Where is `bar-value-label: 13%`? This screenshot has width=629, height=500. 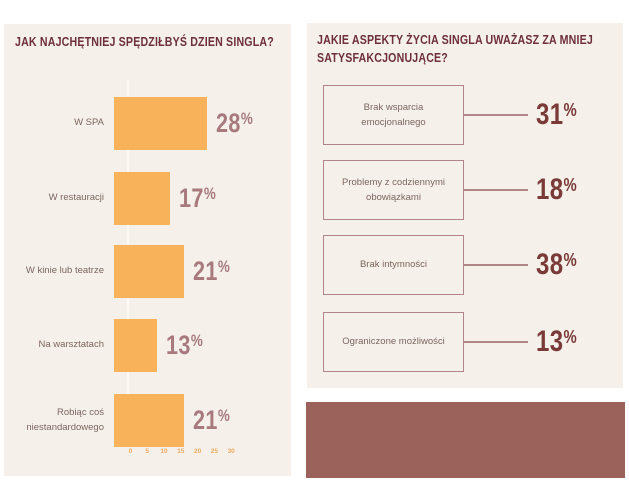 bar-value-label: 13% is located at coordinates (184, 345).